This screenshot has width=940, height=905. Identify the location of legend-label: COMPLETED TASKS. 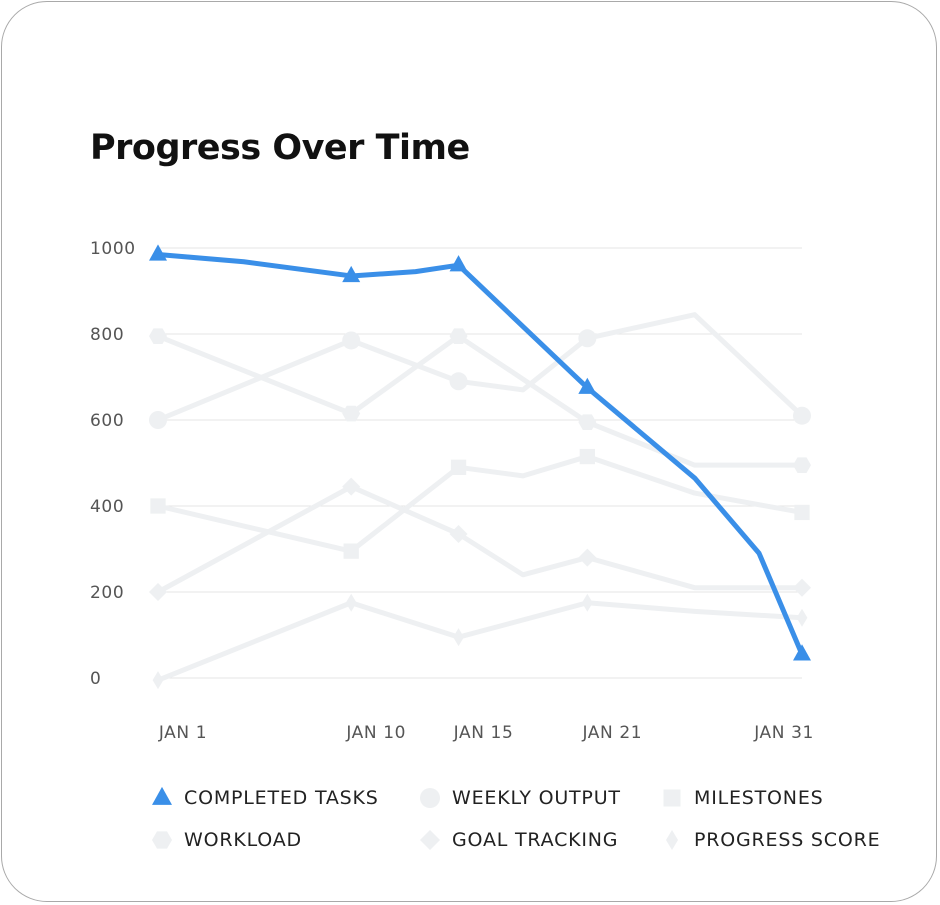
(281, 798).